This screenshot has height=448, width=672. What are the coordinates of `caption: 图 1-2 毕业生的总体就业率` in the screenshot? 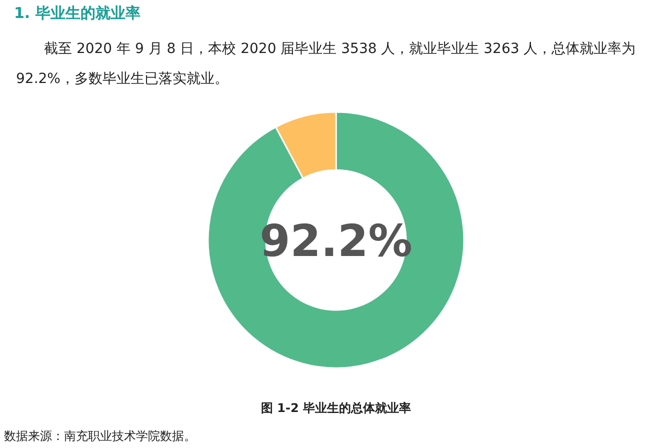 It's located at (336, 408).